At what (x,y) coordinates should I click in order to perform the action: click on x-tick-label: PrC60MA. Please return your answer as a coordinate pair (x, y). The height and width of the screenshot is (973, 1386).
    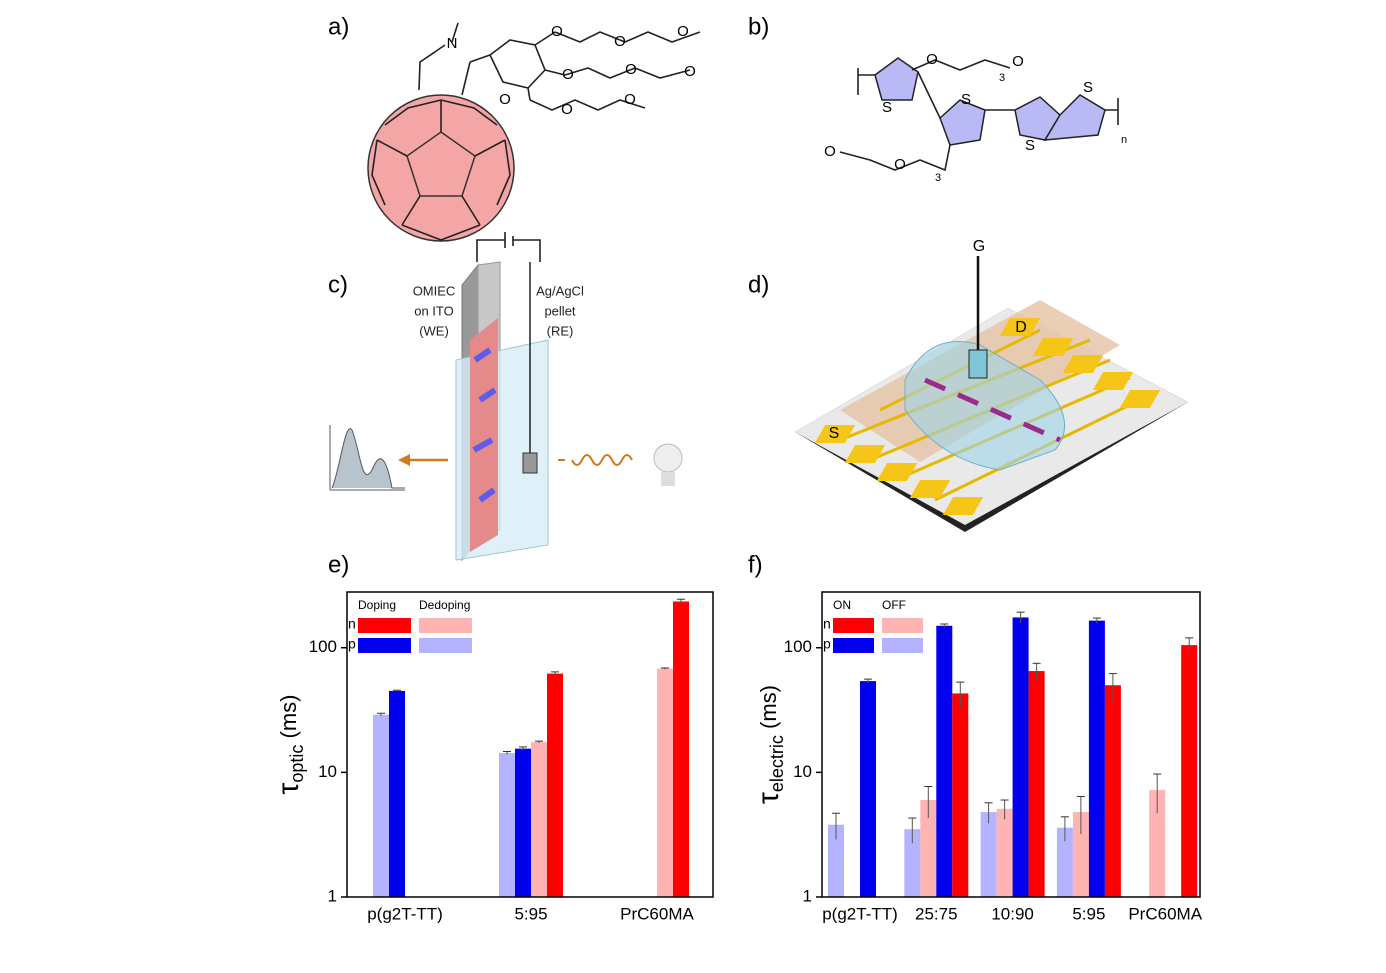
    Looking at the image, I should click on (657, 913).